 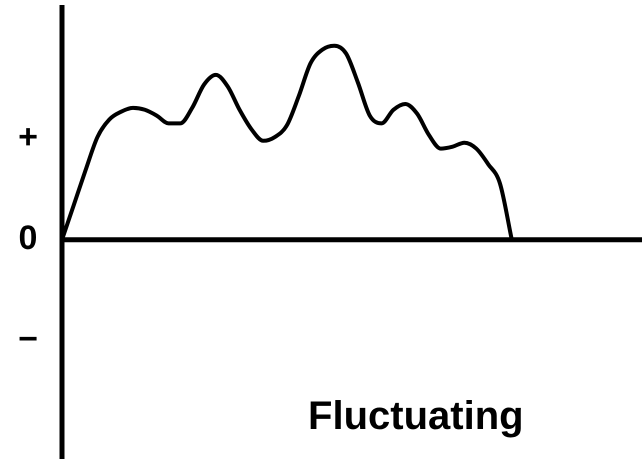 I want to click on text: Fluctuating, so click(x=416, y=416).